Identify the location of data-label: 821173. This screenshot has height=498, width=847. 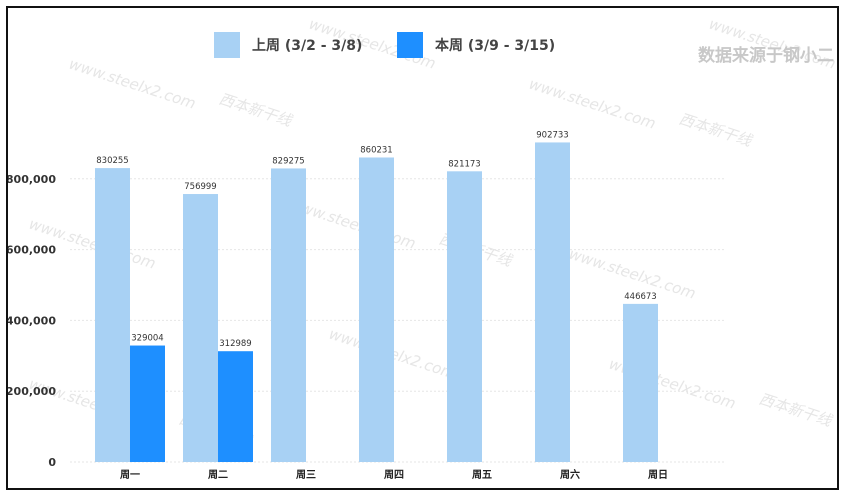
(464, 164).